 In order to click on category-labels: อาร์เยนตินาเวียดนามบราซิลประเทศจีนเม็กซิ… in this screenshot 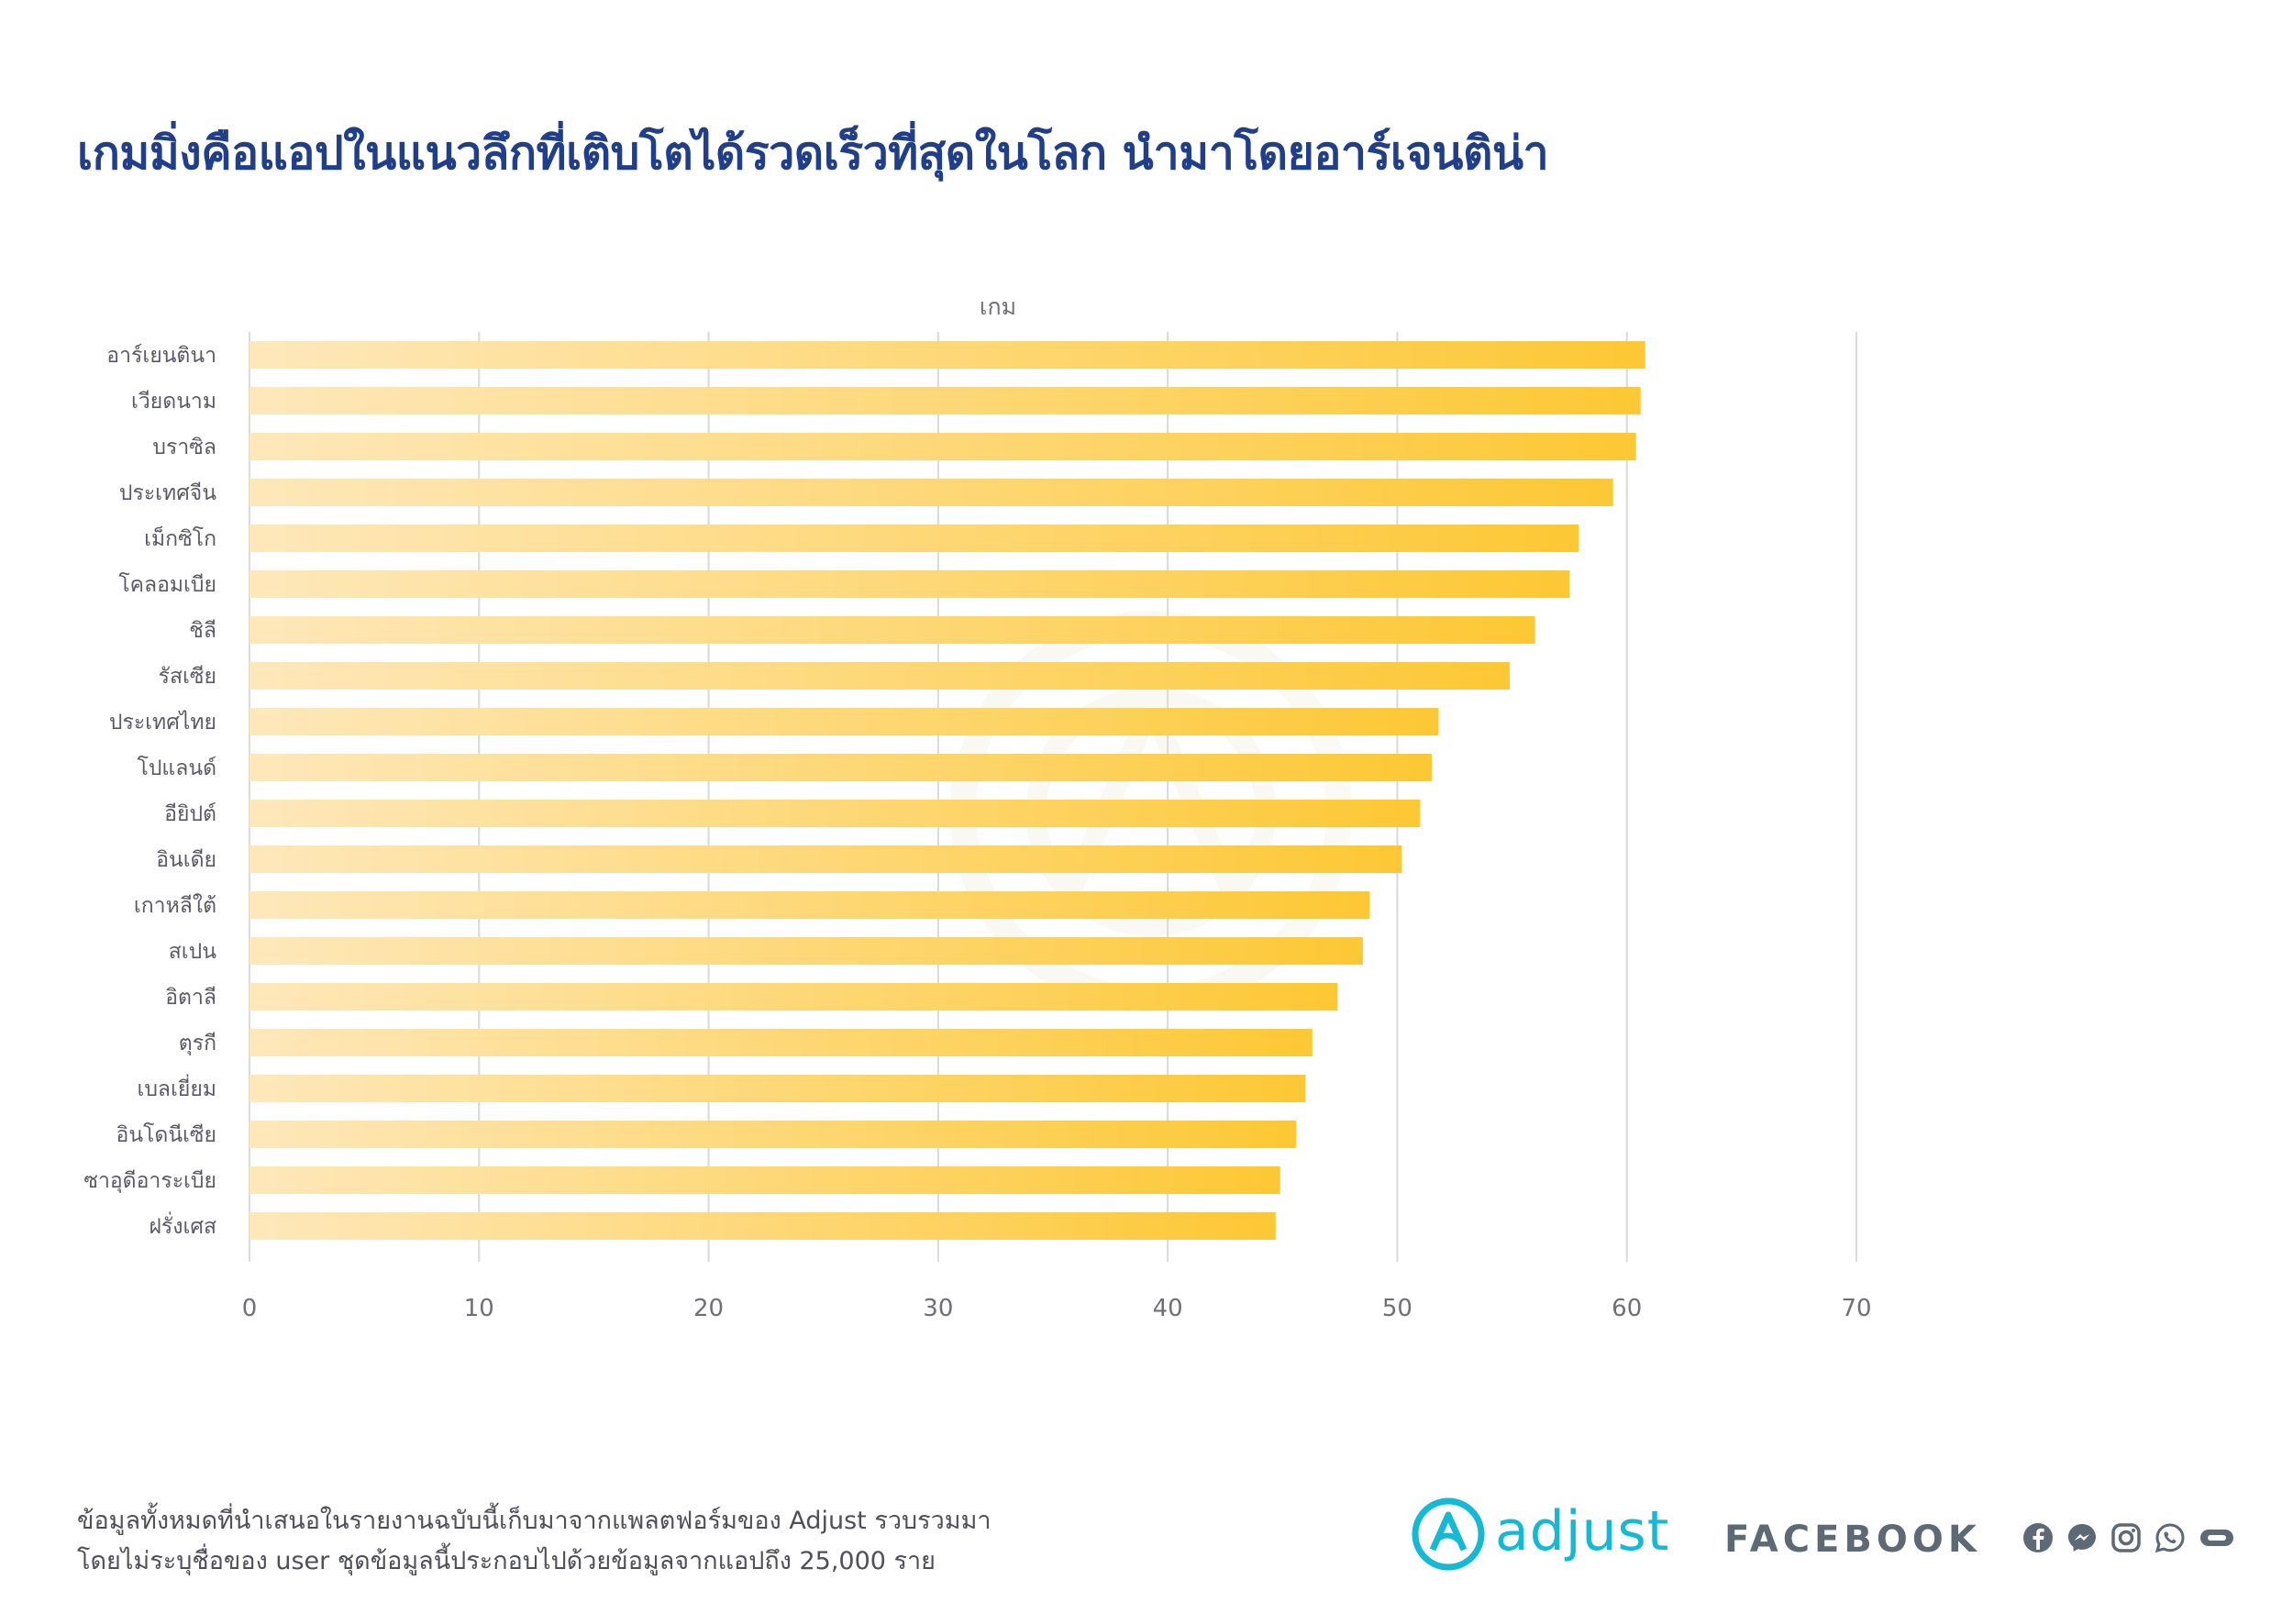, I will do `click(149, 791)`.